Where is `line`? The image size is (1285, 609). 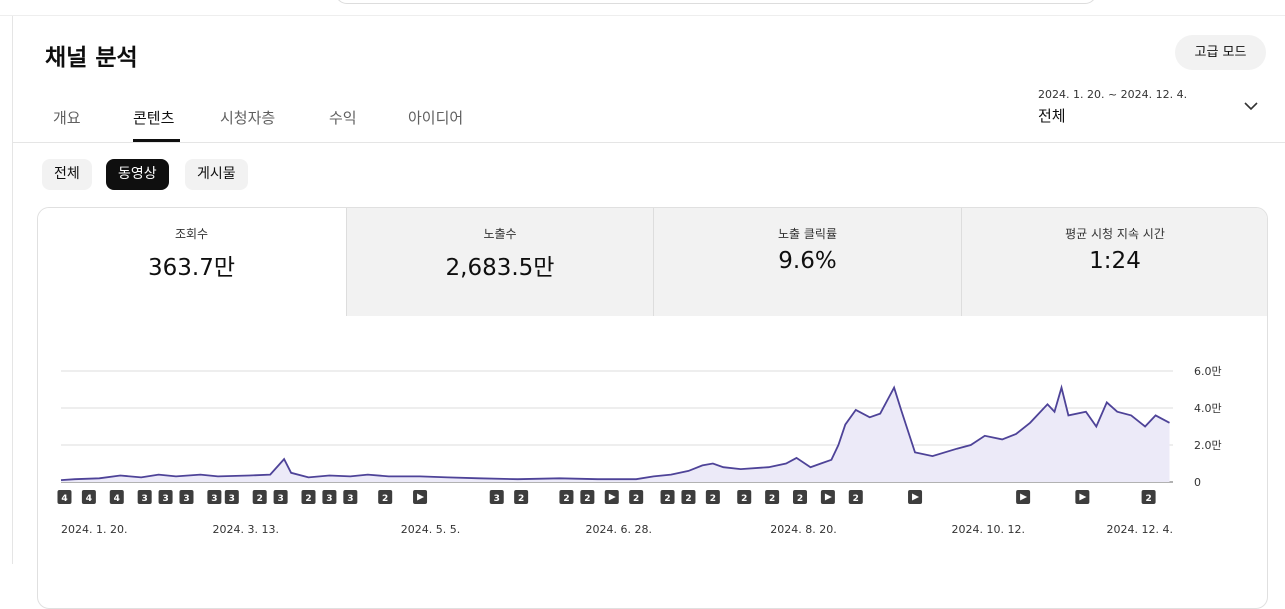 line is located at coordinates (615, 432).